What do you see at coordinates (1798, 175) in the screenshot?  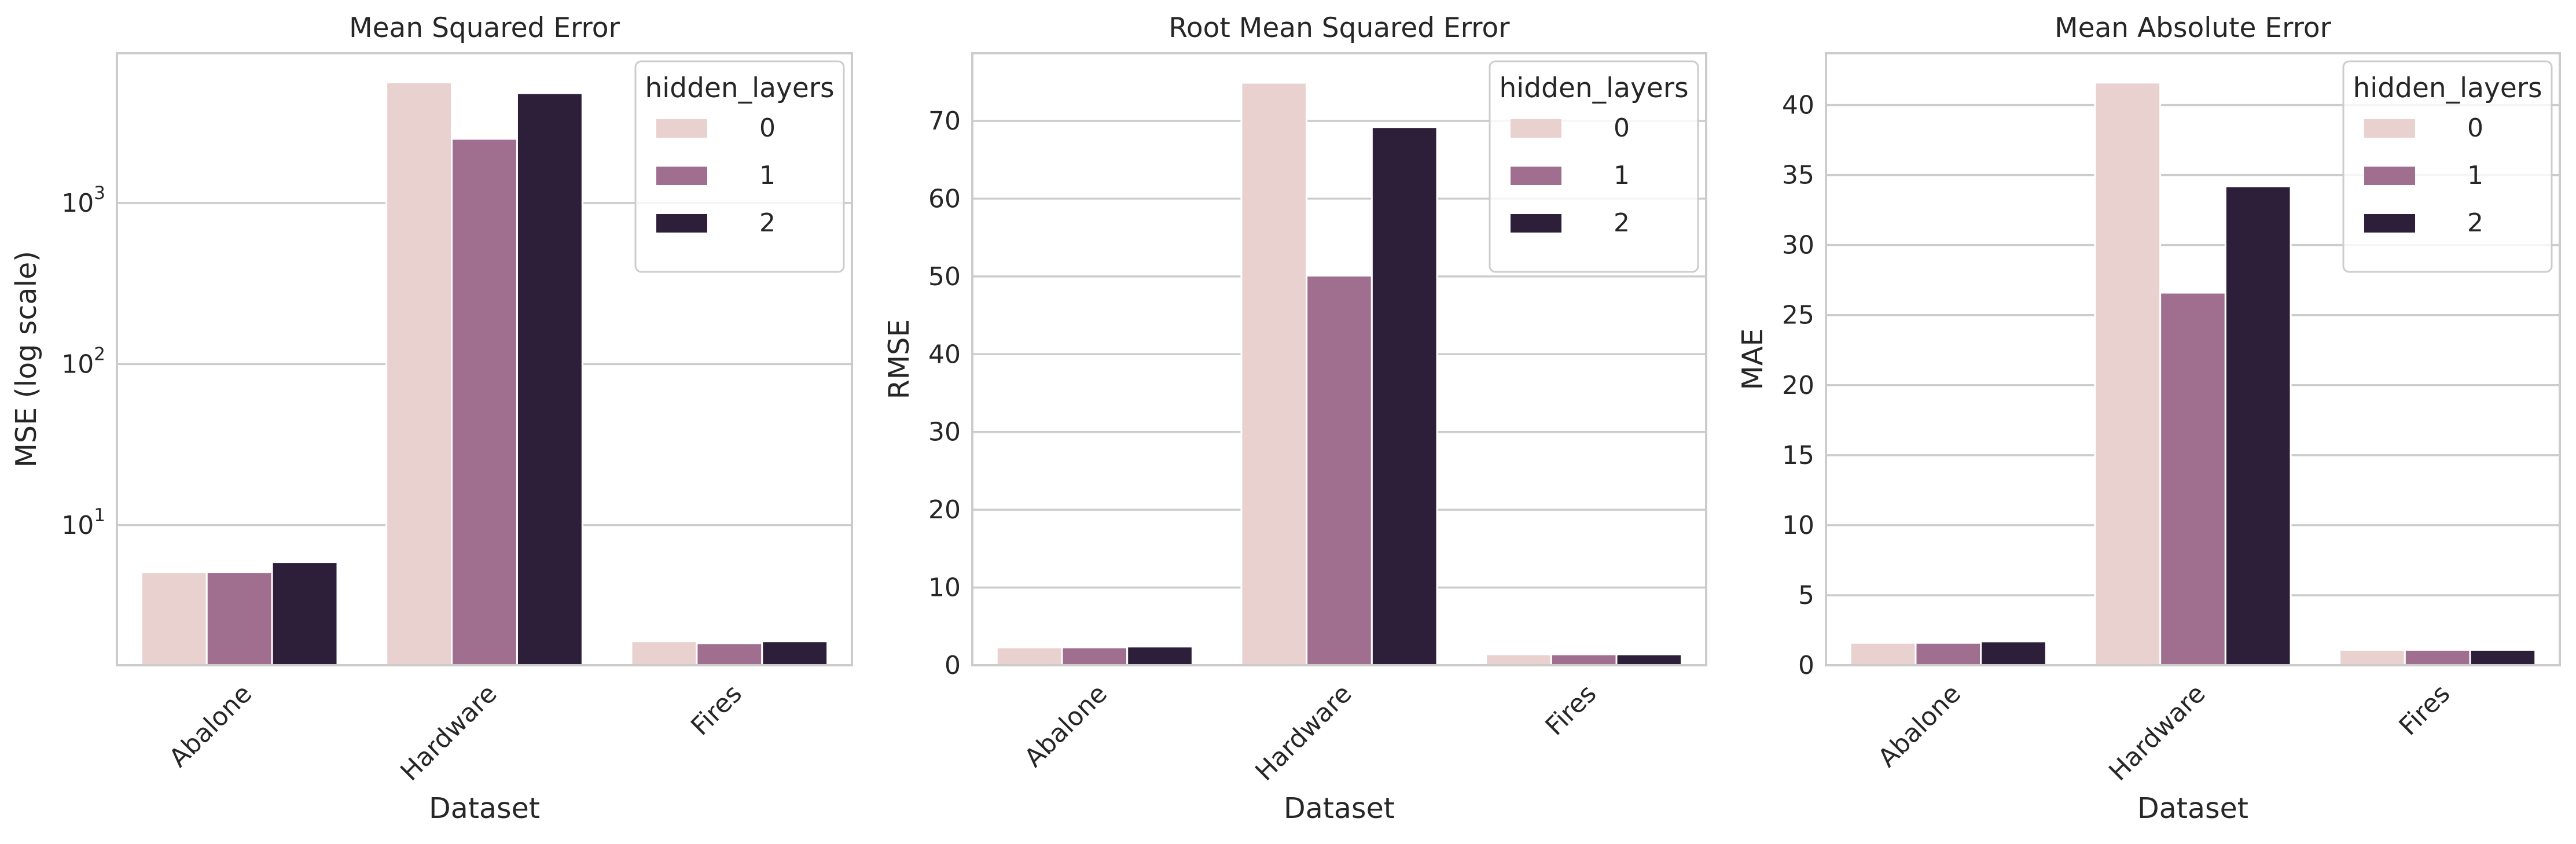 I see `y-tick-label: 35` at bounding box center [1798, 175].